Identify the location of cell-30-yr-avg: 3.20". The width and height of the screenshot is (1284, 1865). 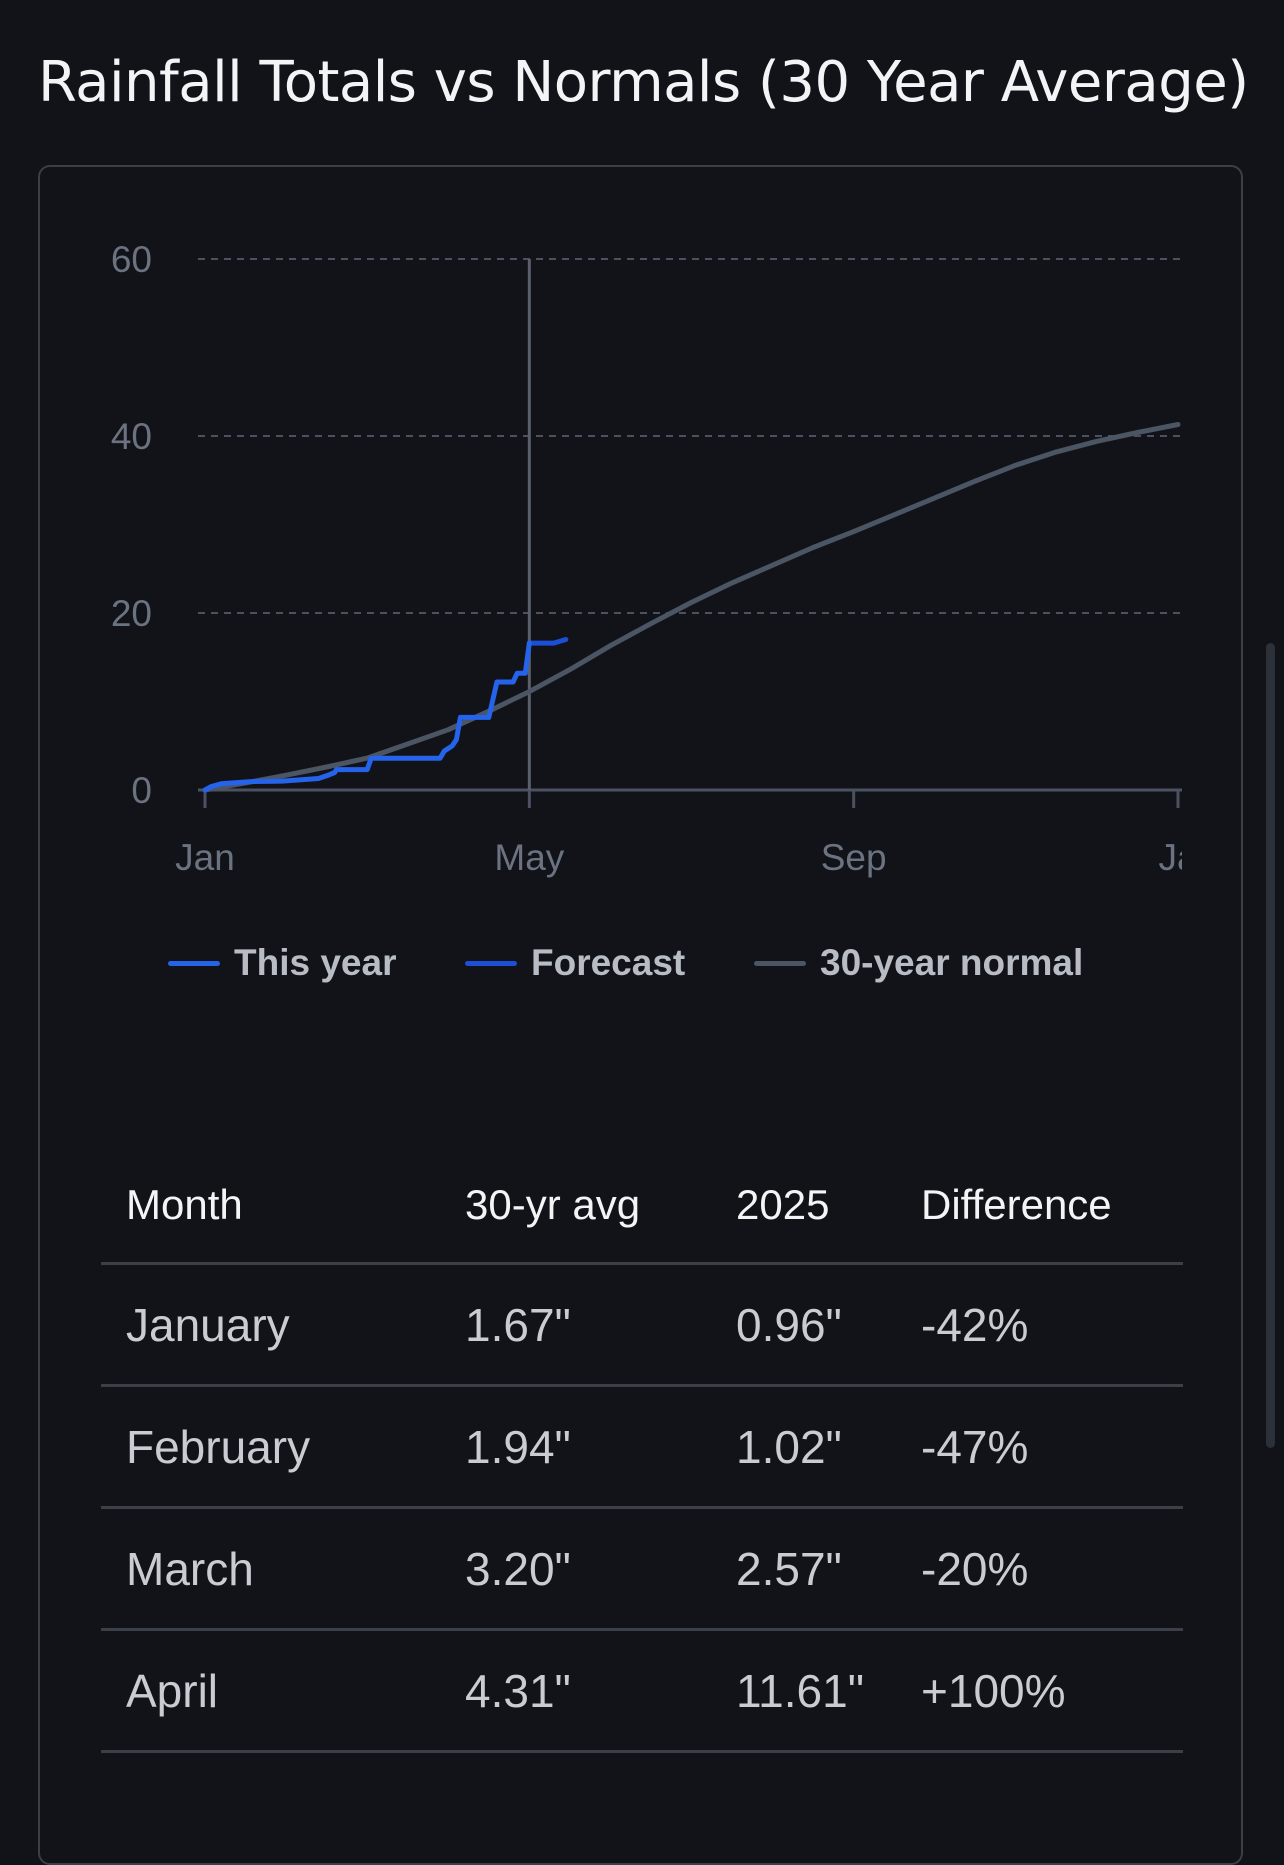
(575, 1569).